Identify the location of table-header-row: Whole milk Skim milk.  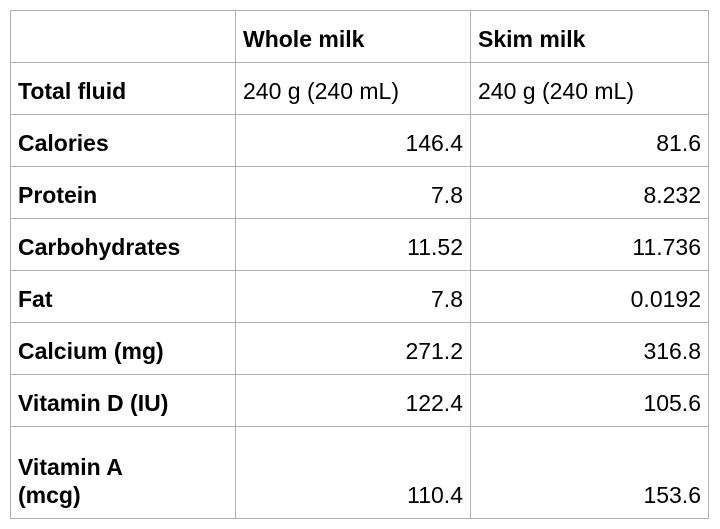
(359, 36).